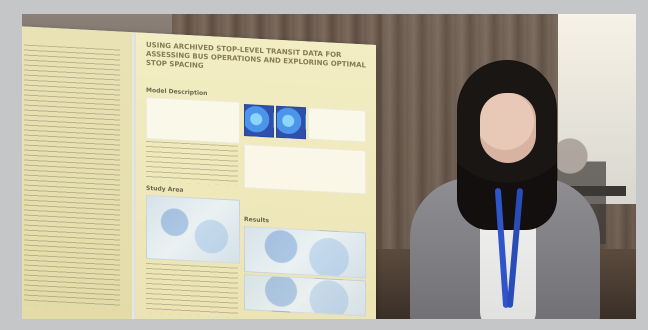 This screenshot has width=648, height=330. What do you see at coordinates (192, 290) in the screenshot?
I see `poster-footer-text` at bounding box center [192, 290].